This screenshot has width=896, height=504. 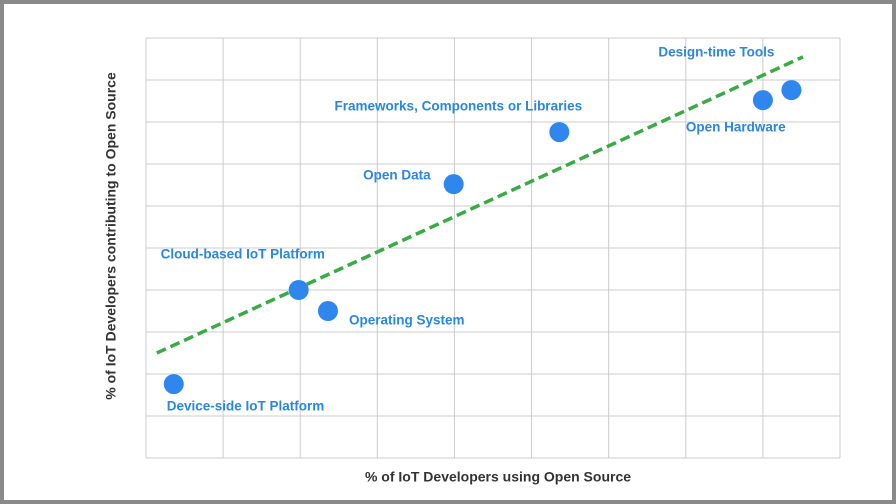 I want to click on point-label: Open Hardware, so click(x=736, y=127).